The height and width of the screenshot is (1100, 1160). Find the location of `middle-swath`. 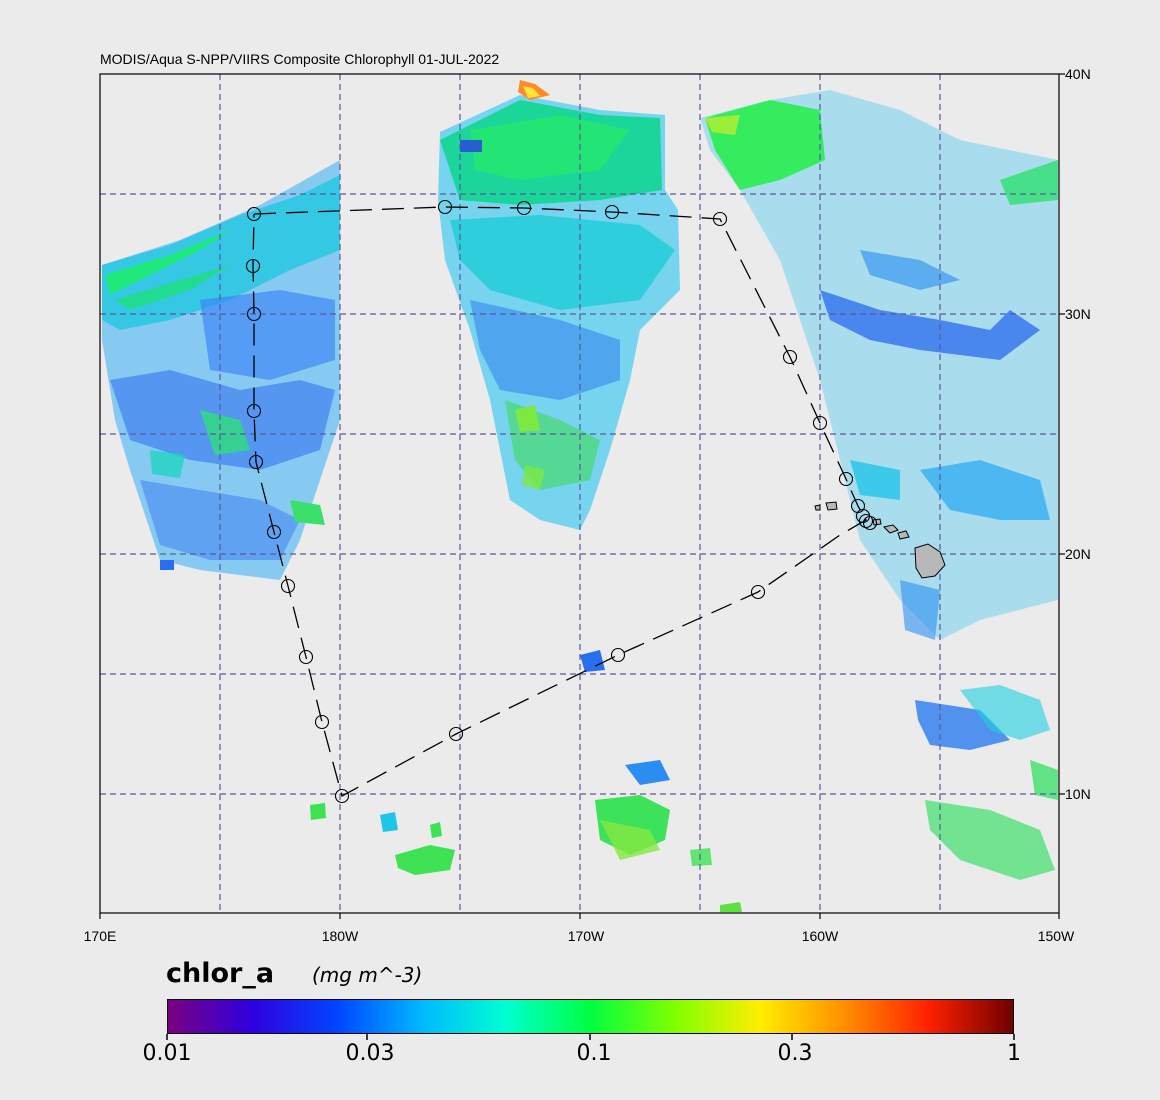

middle-swath is located at coordinates (559, 305).